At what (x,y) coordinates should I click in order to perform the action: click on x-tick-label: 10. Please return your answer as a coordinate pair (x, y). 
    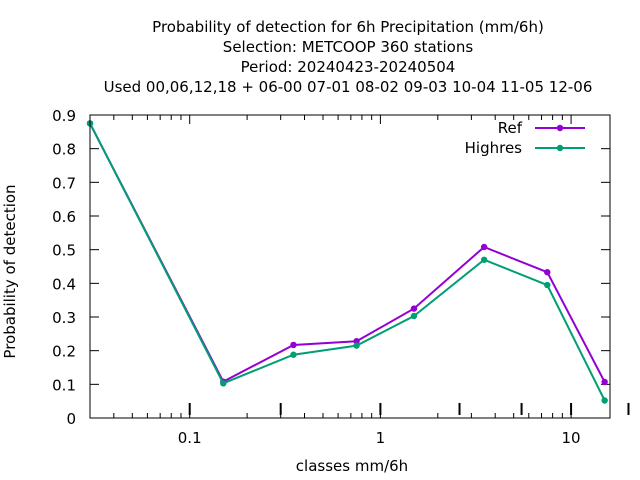
    Looking at the image, I should click on (571, 438).